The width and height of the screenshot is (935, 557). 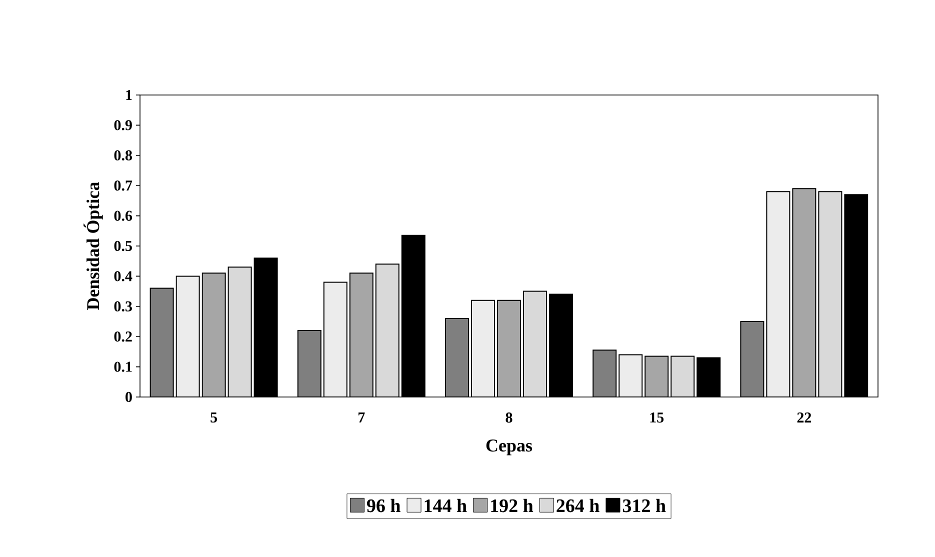 What do you see at coordinates (657, 417) in the screenshot?
I see `x-tick-label: 15` at bounding box center [657, 417].